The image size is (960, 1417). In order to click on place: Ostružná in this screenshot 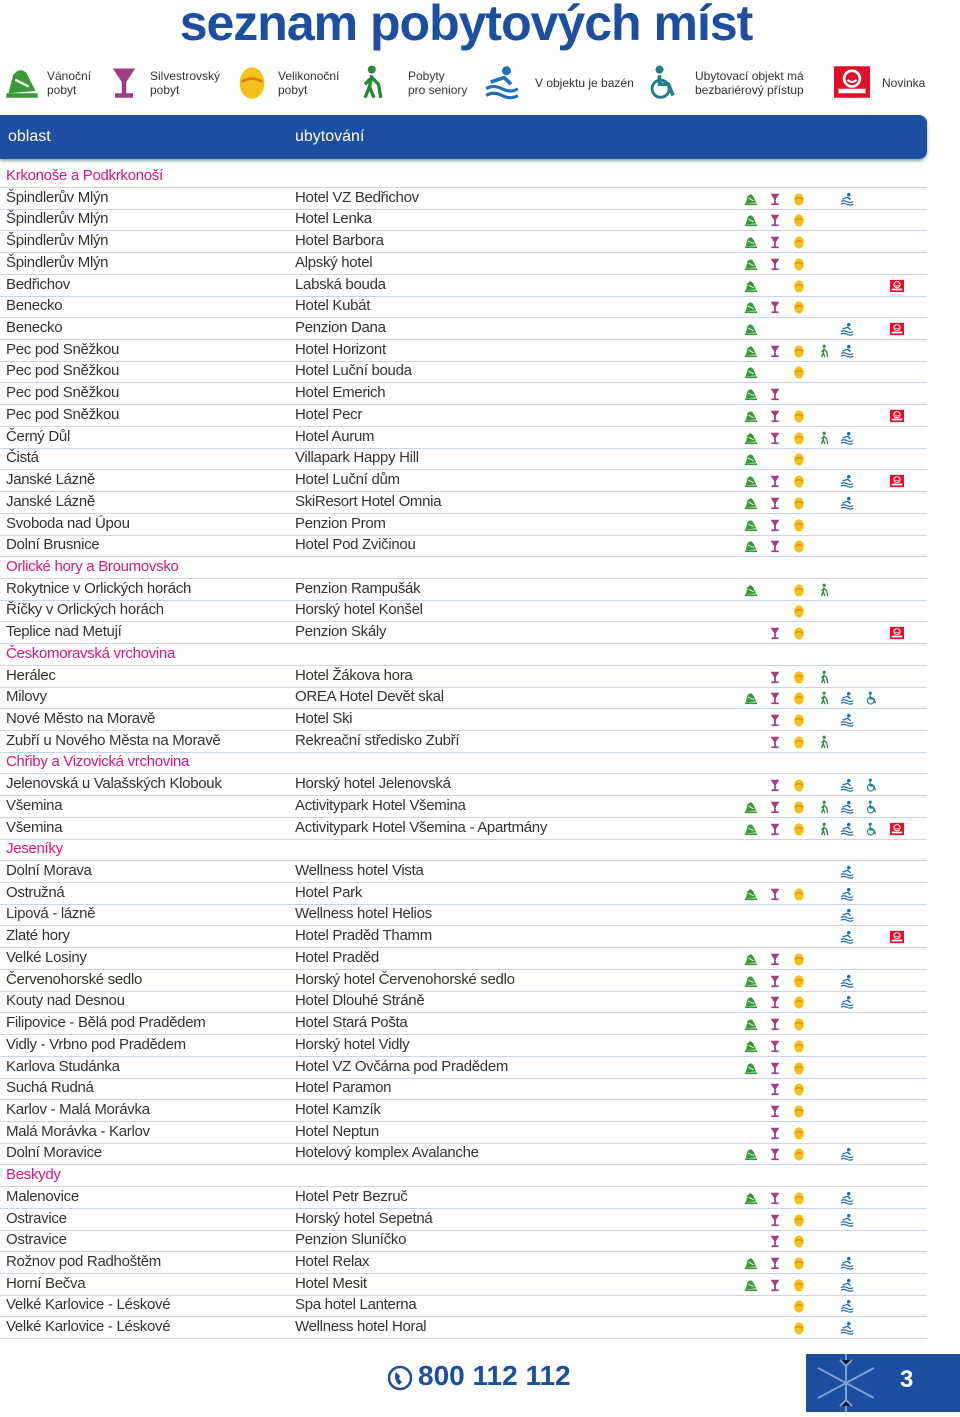, I will do `click(35, 892)`.